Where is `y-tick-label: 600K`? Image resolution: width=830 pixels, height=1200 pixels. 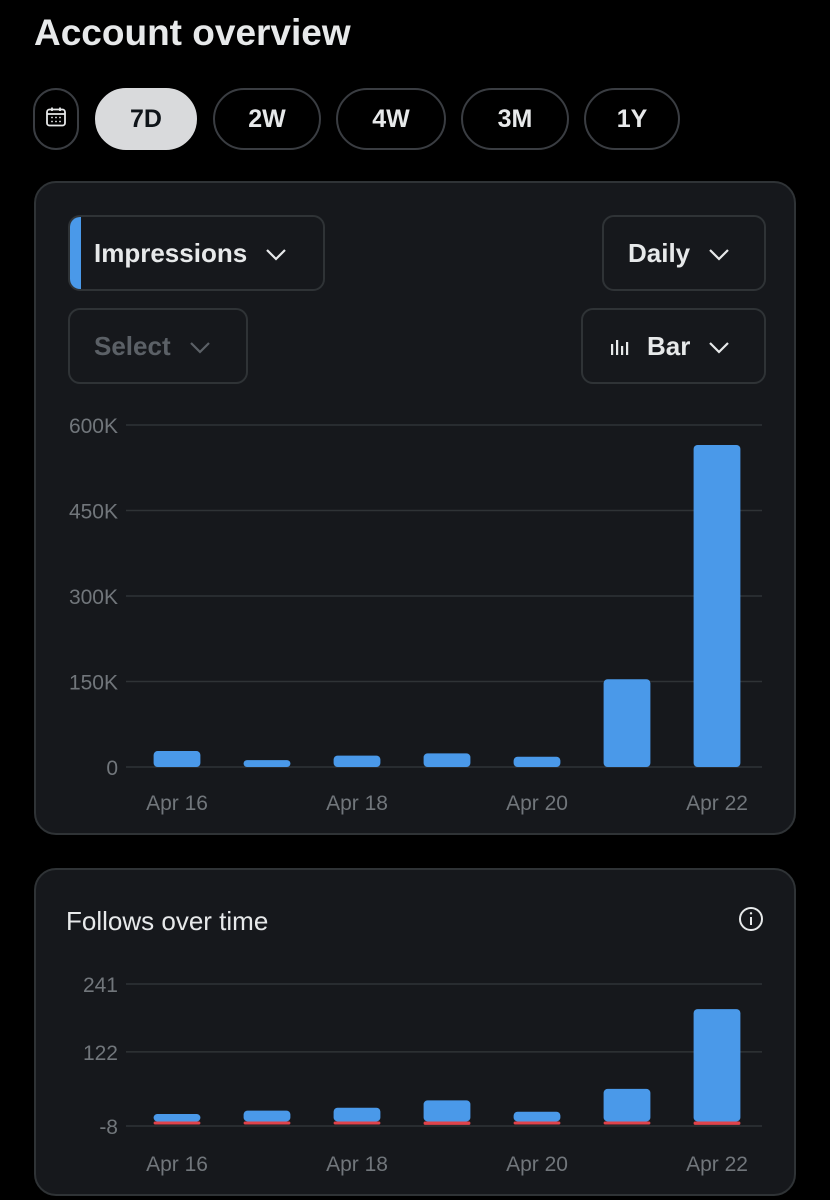 y-tick-label: 600K is located at coordinates (93, 426).